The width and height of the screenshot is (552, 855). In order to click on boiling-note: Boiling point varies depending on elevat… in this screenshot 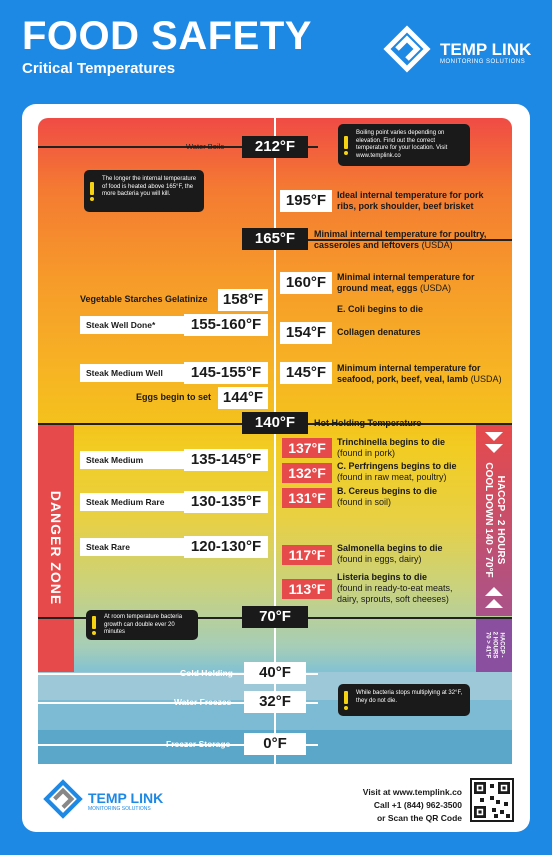, I will do `click(404, 145)`.